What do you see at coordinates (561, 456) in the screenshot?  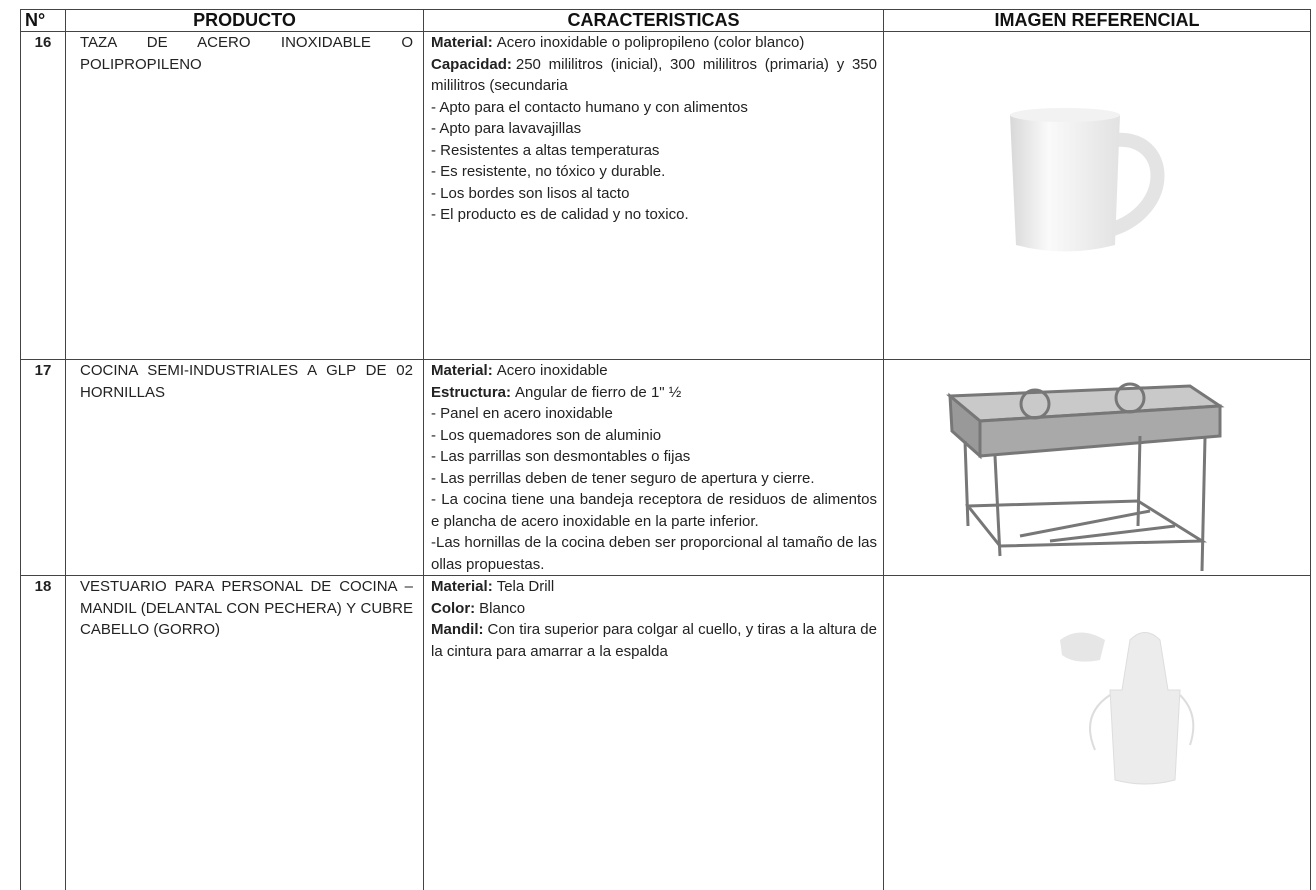 I see `feature-text: - Las parrillas son desmontables o fijas` at bounding box center [561, 456].